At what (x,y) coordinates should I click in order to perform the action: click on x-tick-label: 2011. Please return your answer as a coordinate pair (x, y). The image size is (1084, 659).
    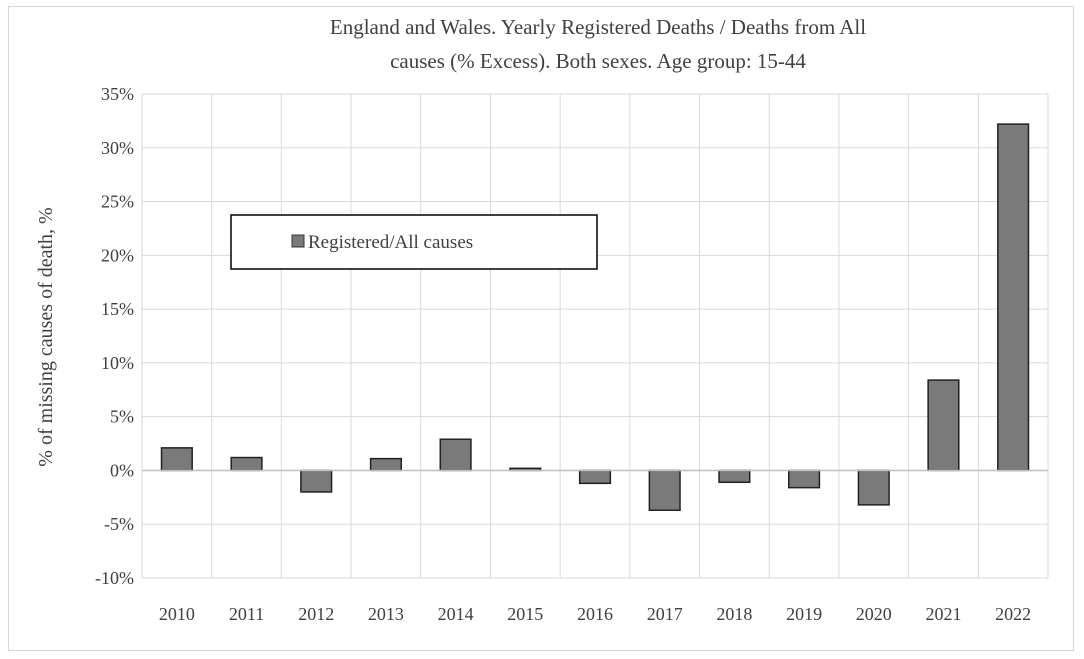
    Looking at the image, I should click on (246, 614).